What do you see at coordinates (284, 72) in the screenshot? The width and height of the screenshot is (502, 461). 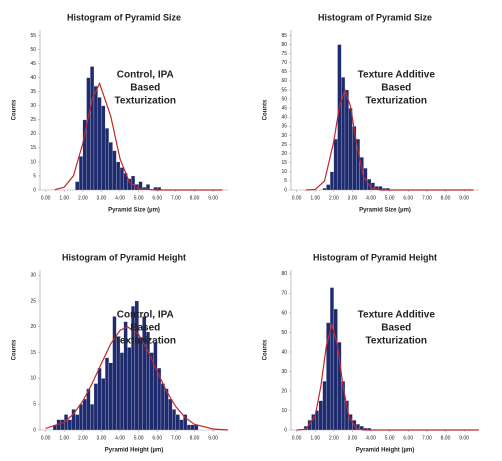 I see `y-tick-label: 65` at bounding box center [284, 72].